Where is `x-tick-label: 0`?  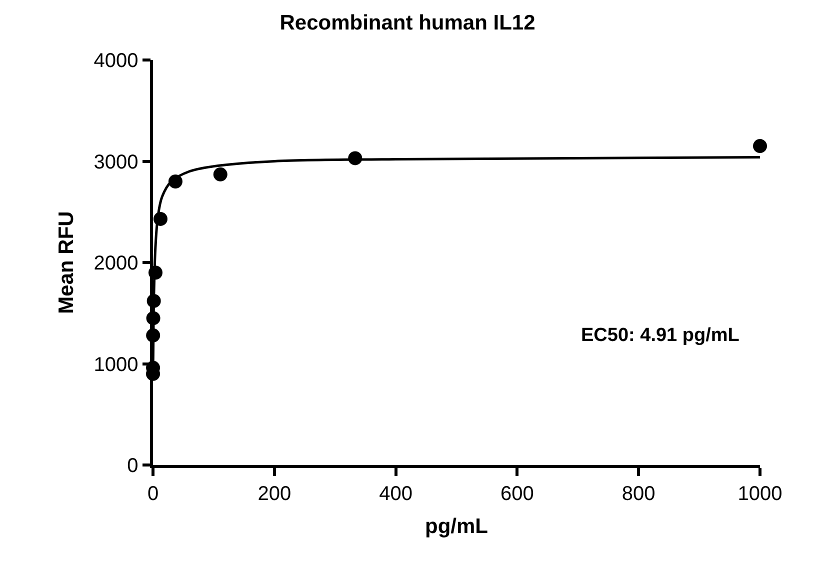 x-tick-label: 0 is located at coordinates (153, 493).